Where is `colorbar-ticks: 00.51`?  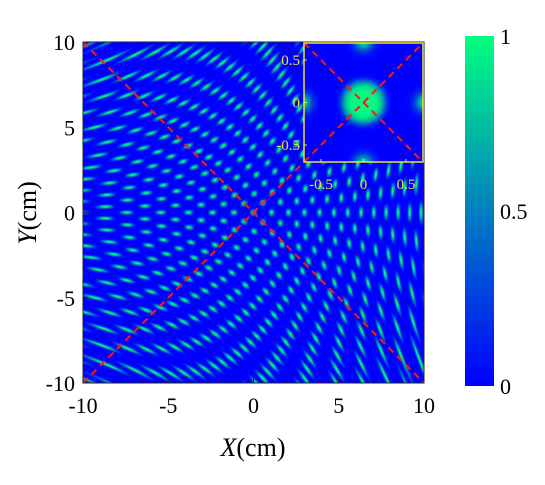 colorbar-ticks: 00.51 is located at coordinates (514, 211).